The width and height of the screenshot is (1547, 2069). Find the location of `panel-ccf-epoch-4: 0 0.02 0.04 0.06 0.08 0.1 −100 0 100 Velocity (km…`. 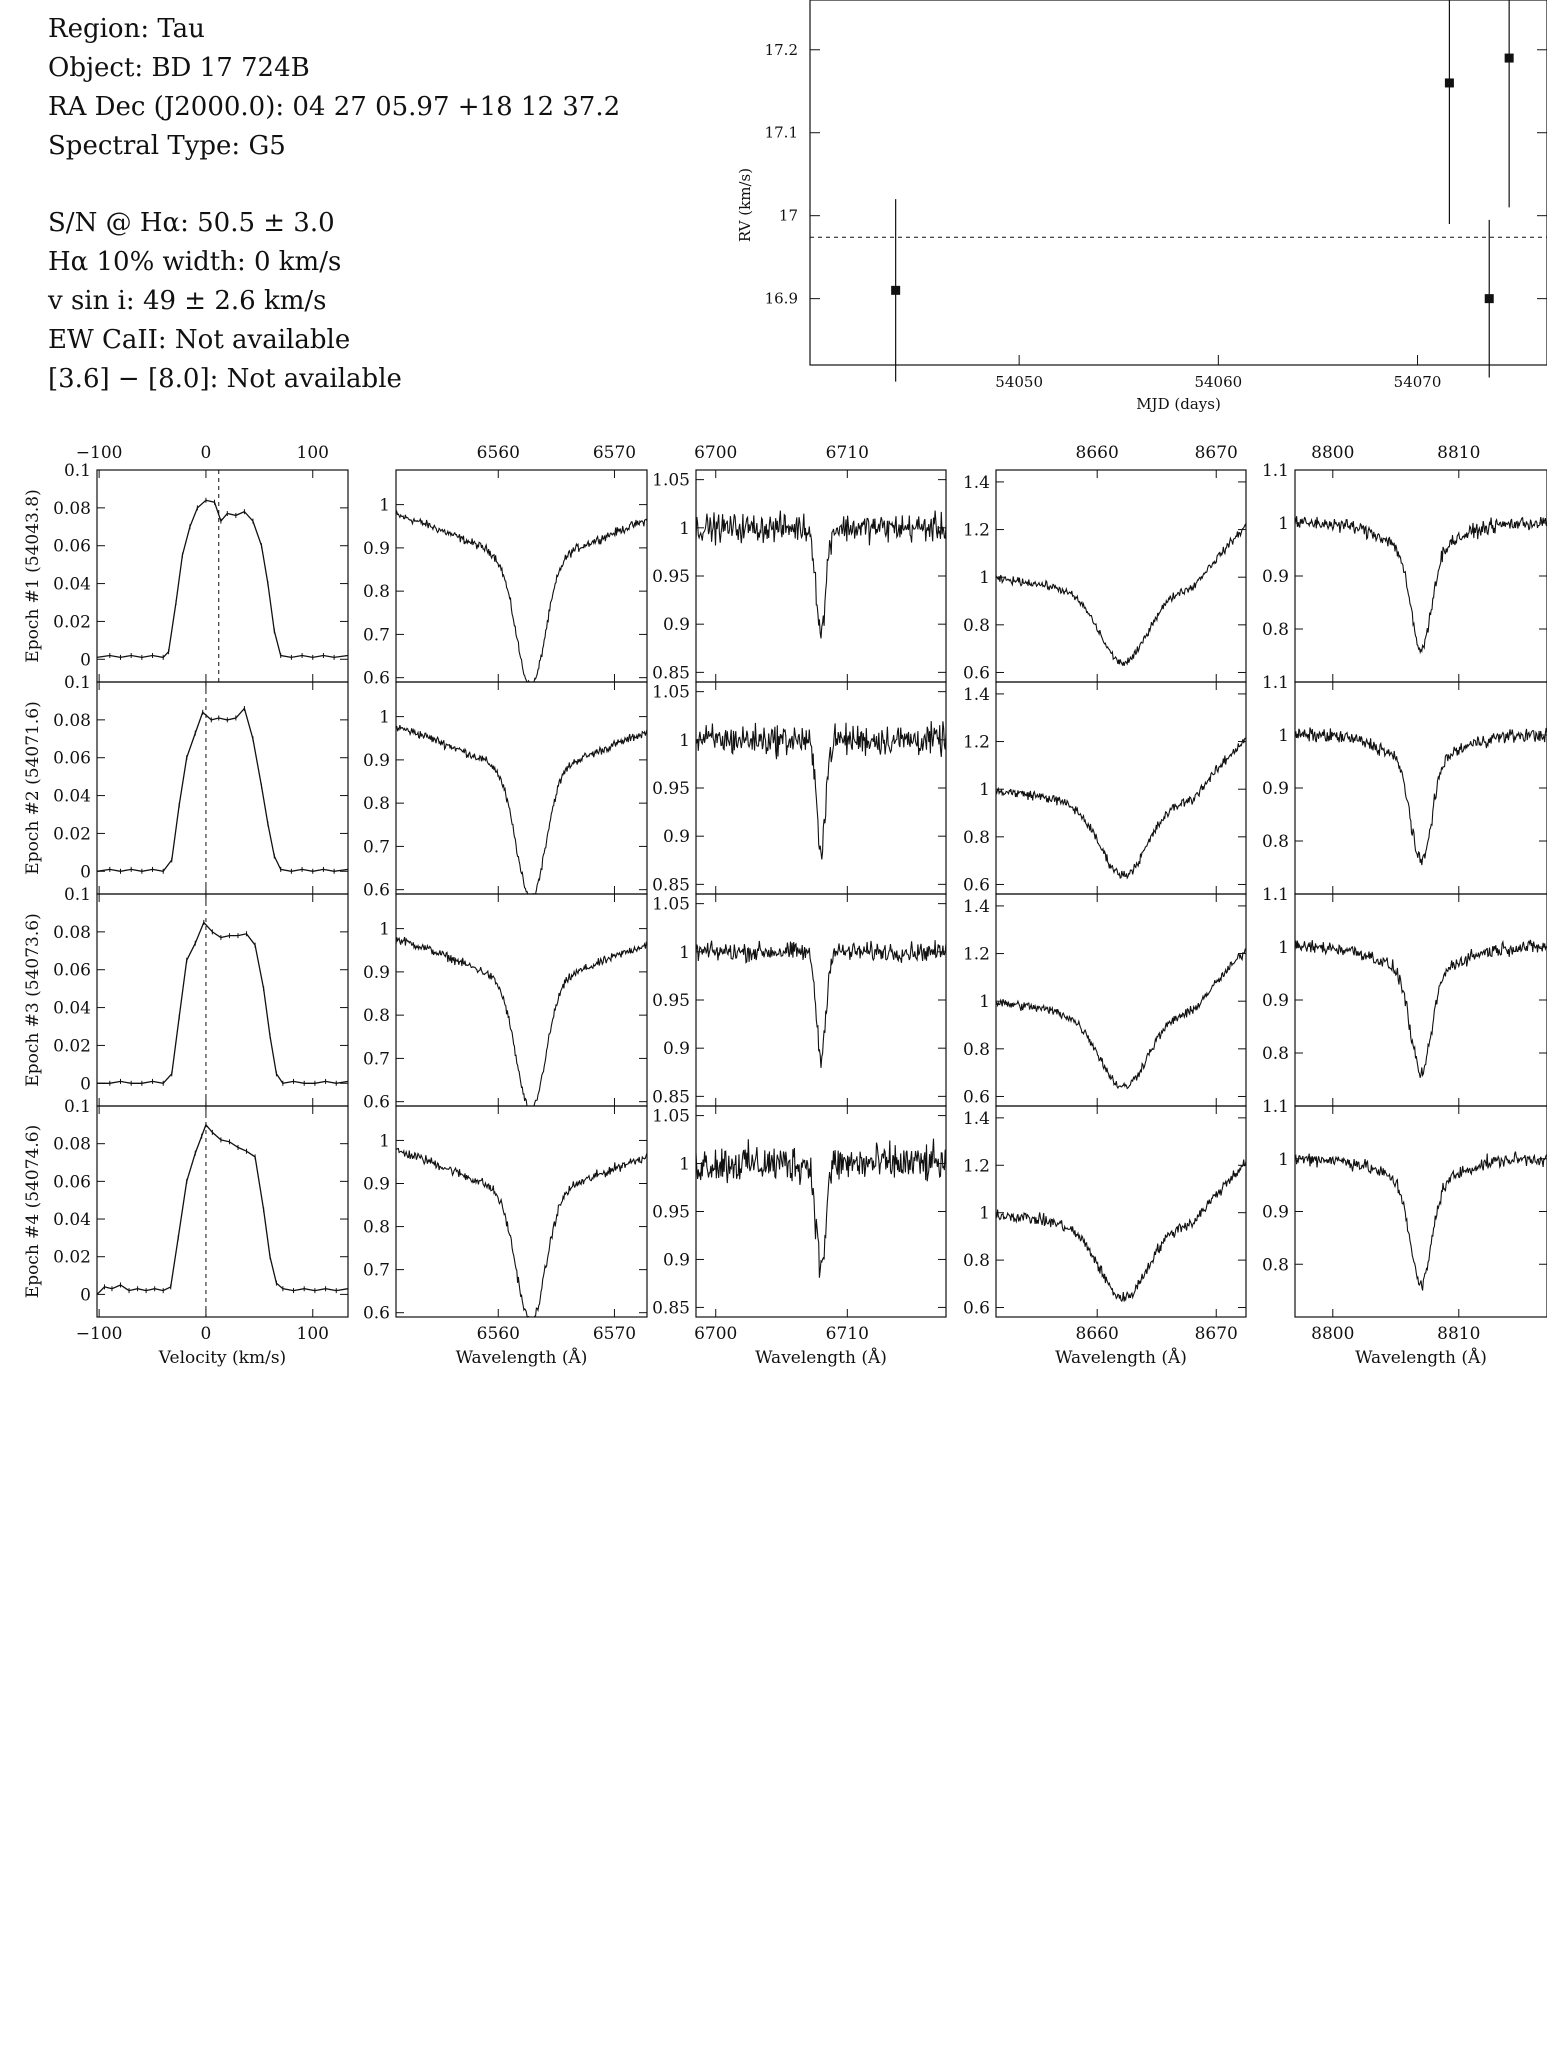

panel-ccf-epoch-4: 0 0.02 0.04 0.06 0.08 0.1 −100 0 100 Velocity (km… is located at coordinates (201, 1232).